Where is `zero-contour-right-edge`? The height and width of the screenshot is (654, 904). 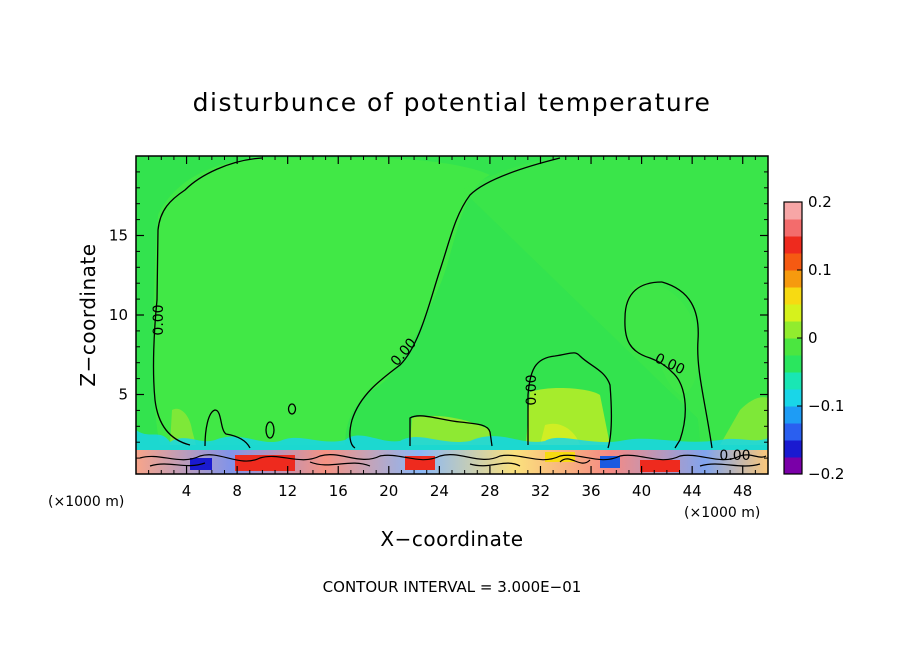 zero-contour-right-edge is located at coordinates (687, 365).